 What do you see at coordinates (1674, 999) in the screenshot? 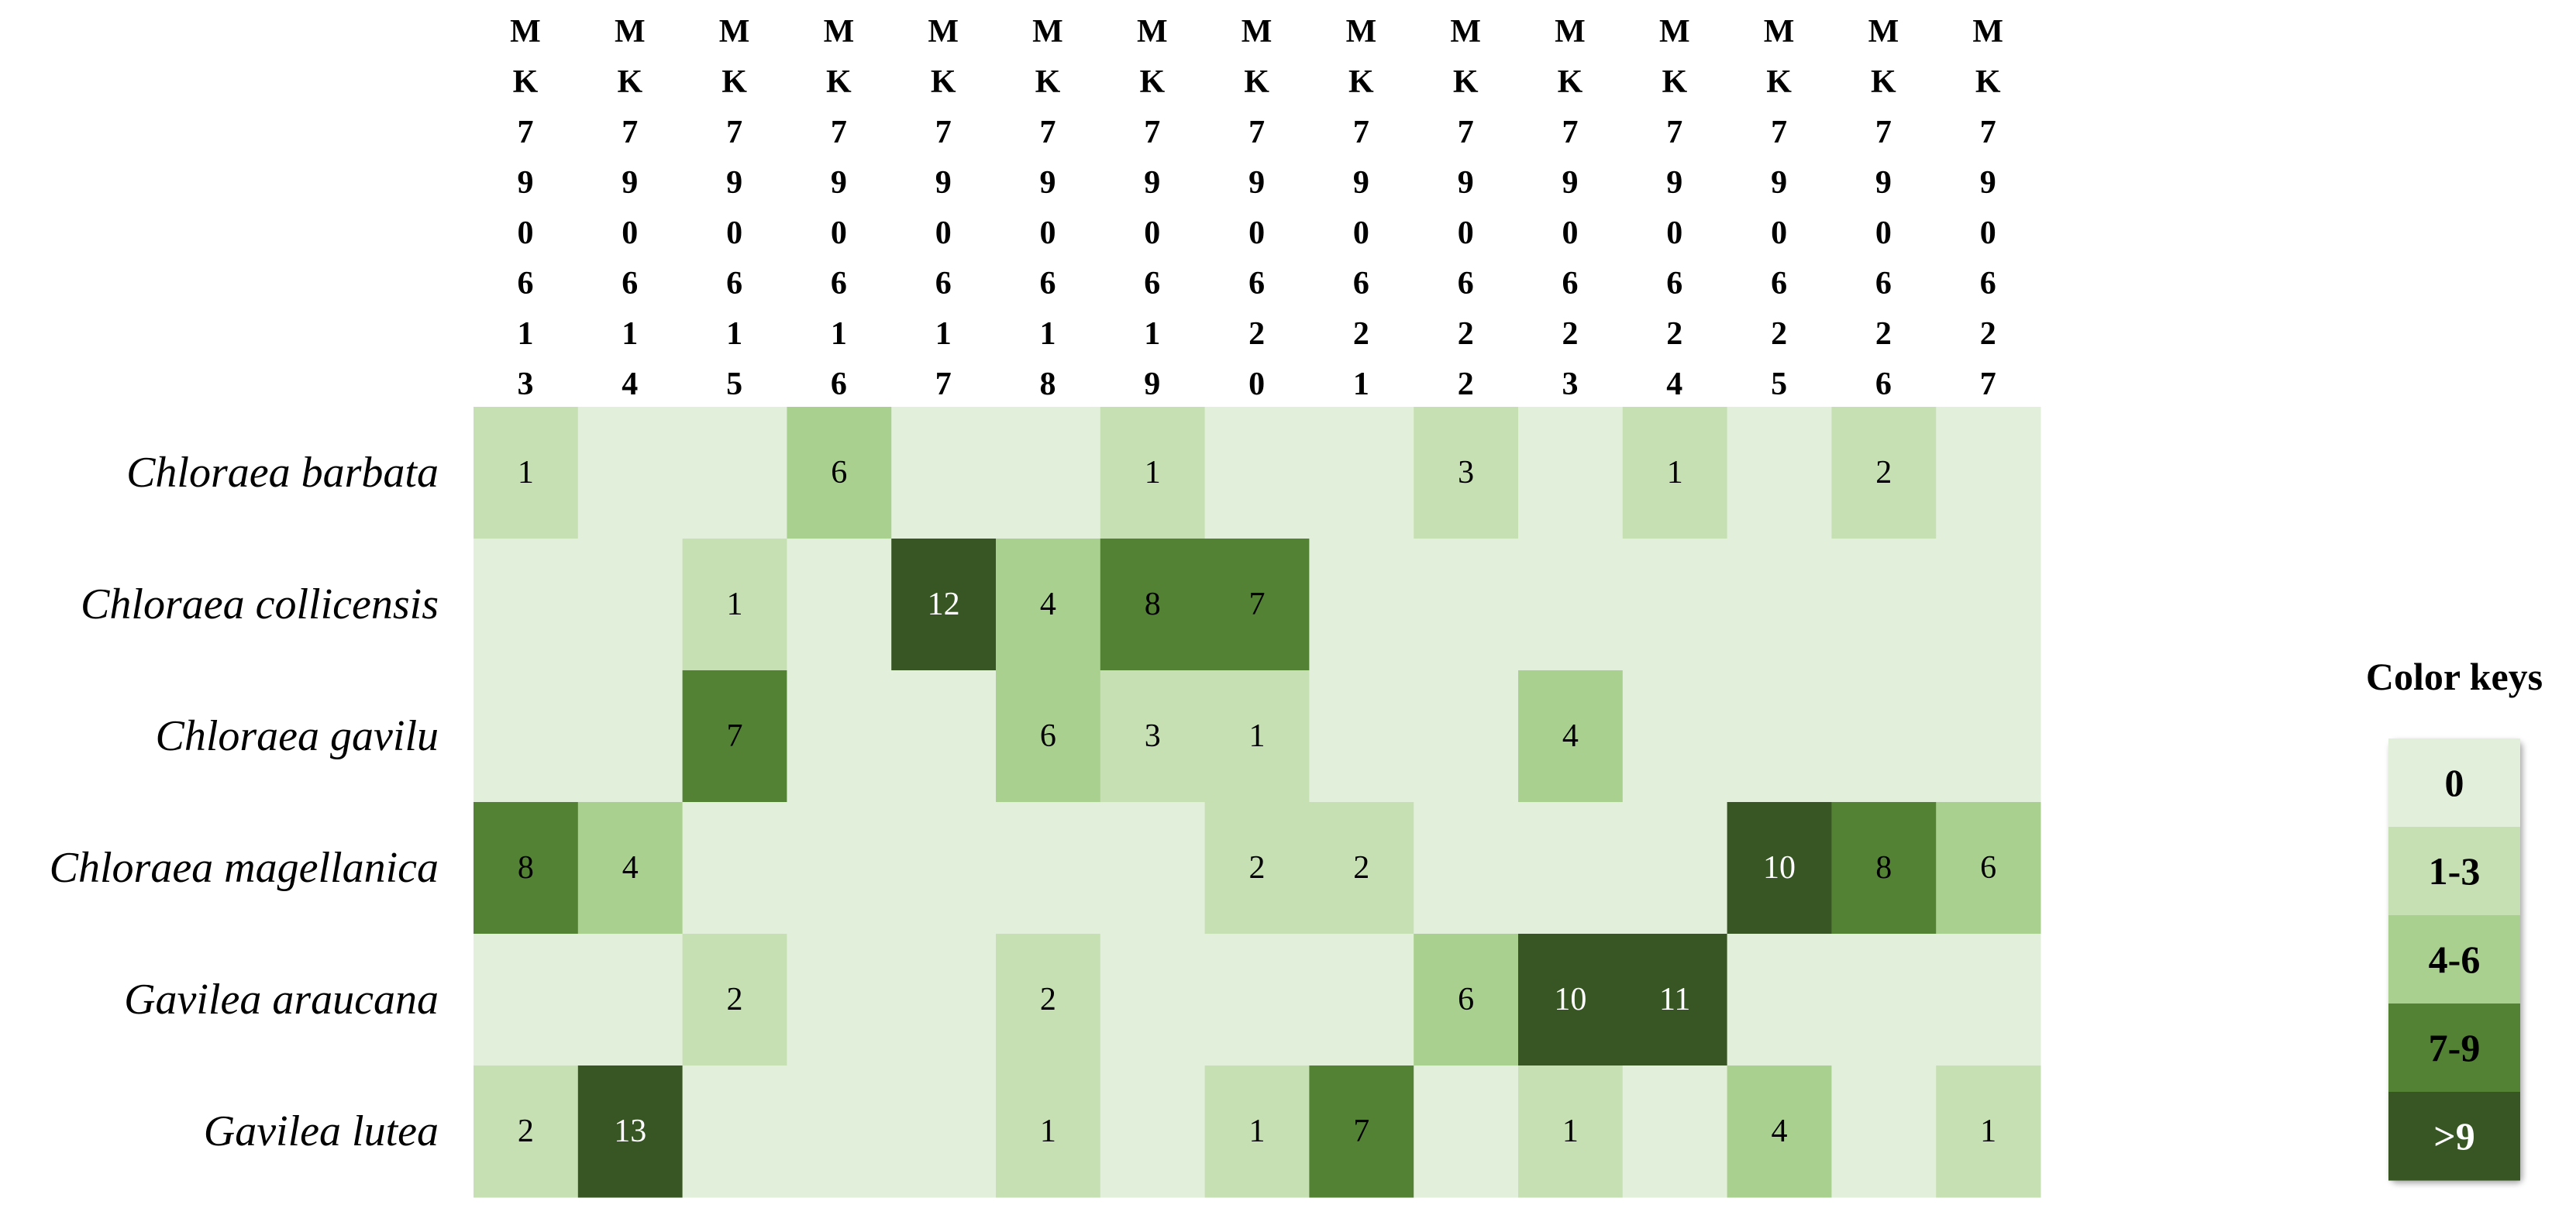
I see `cell-value: 11` at bounding box center [1674, 999].